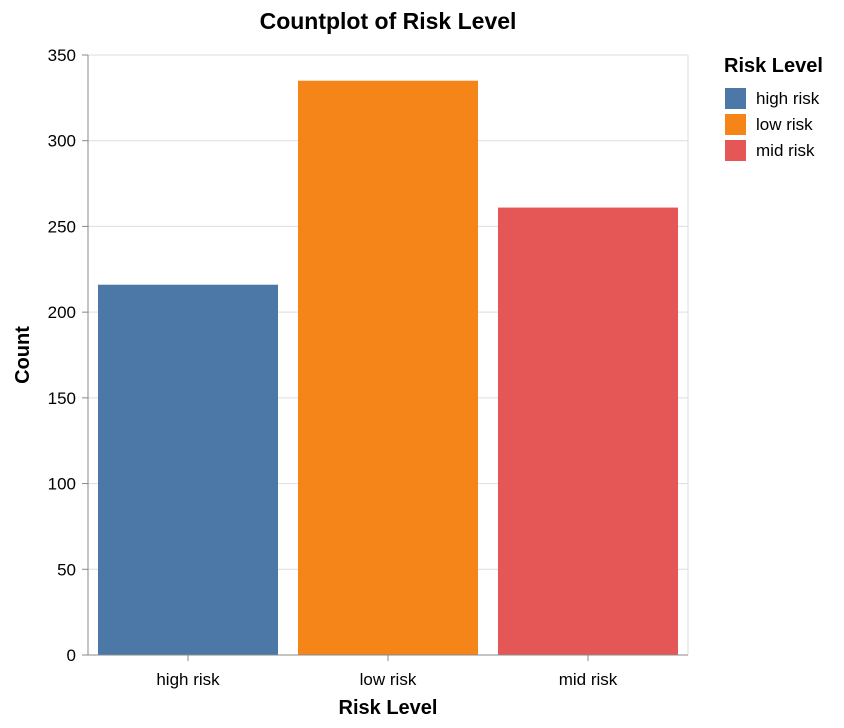 The image size is (844, 728). I want to click on legend-label-low-risk: low risk, so click(784, 124).